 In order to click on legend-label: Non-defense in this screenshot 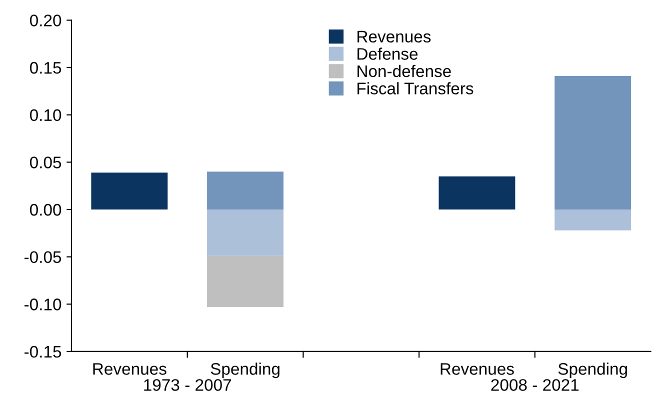, I will do `click(404, 71)`.